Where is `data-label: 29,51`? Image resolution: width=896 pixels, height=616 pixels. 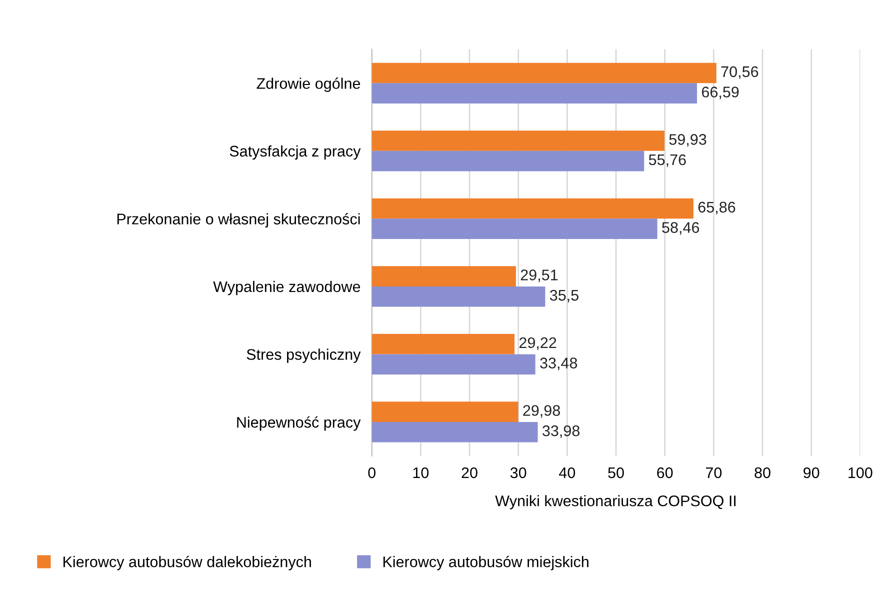 data-label: 29,51 is located at coordinates (539, 276).